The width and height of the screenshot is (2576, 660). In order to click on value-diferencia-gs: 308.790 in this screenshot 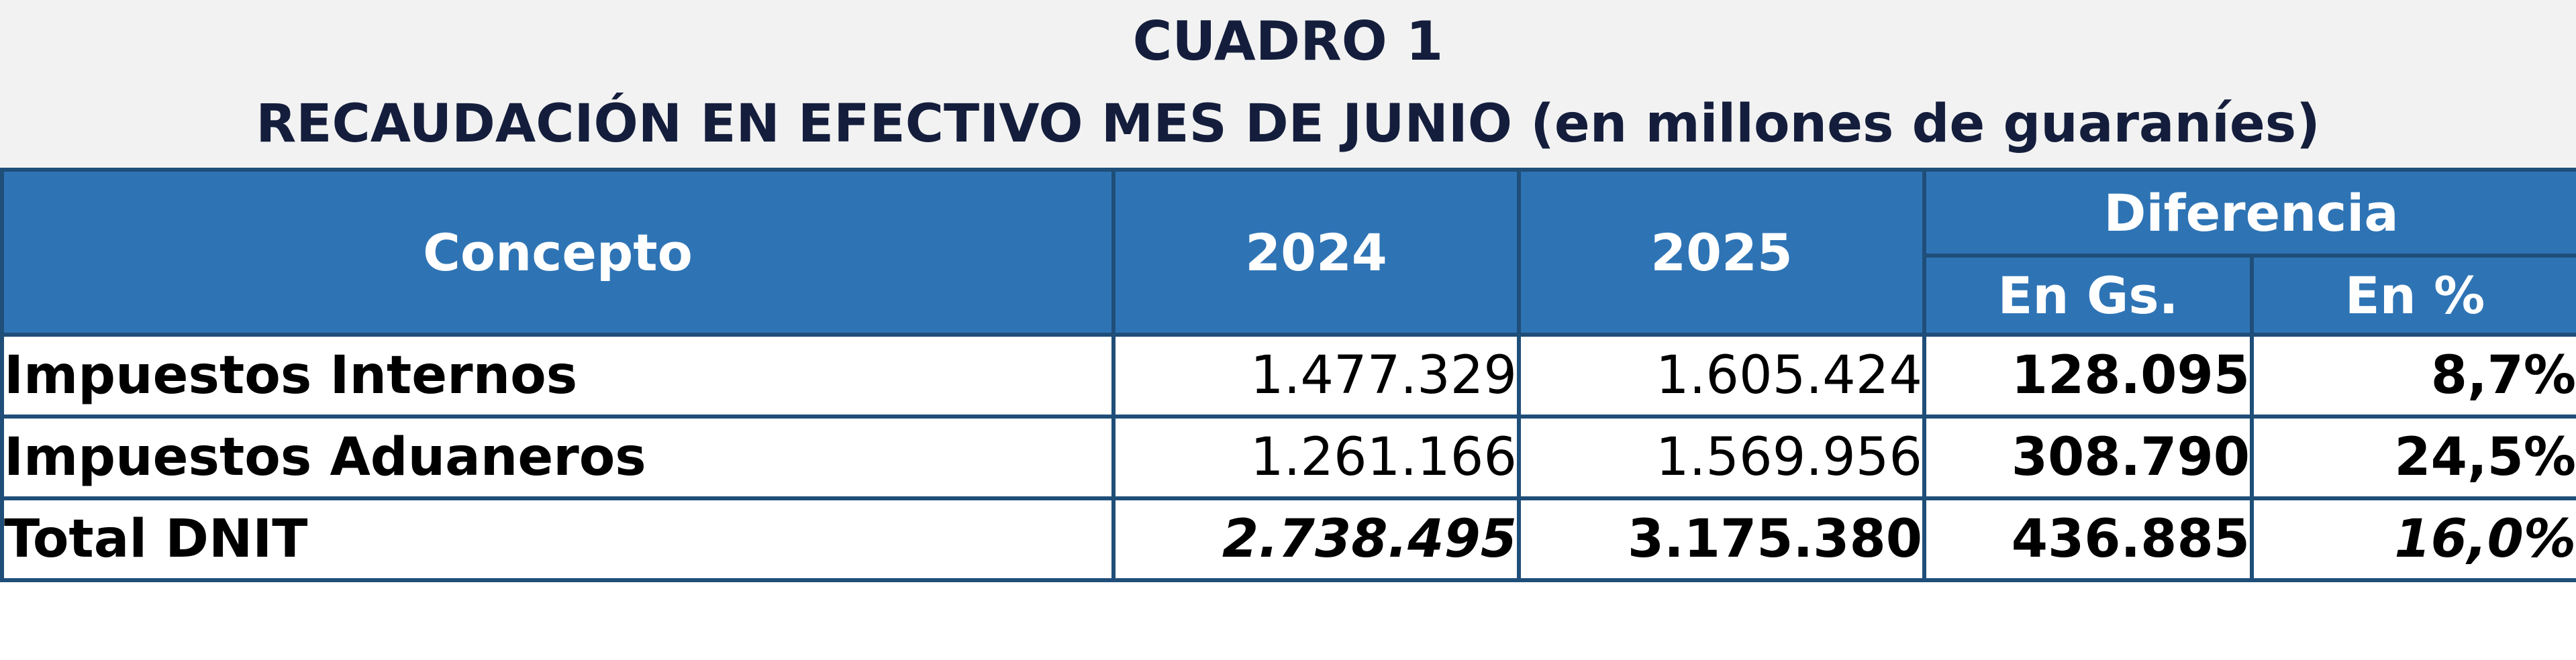, I will do `click(2088, 458)`.